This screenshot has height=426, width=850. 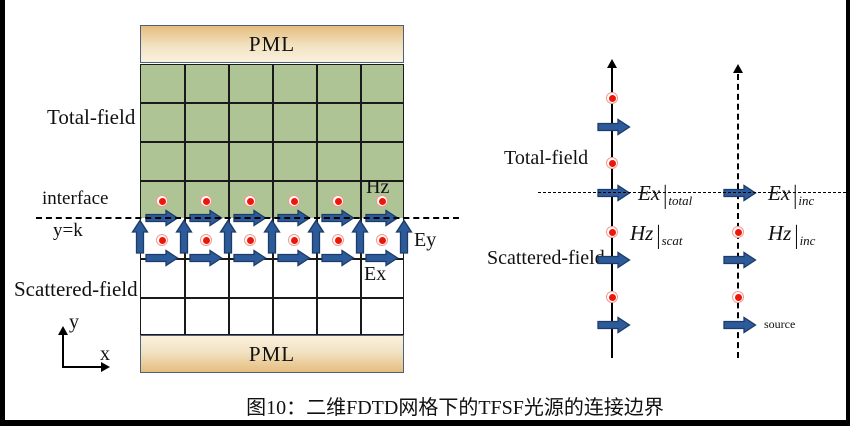 What do you see at coordinates (425, 240) in the screenshot?
I see `ey-label: Ey` at bounding box center [425, 240].